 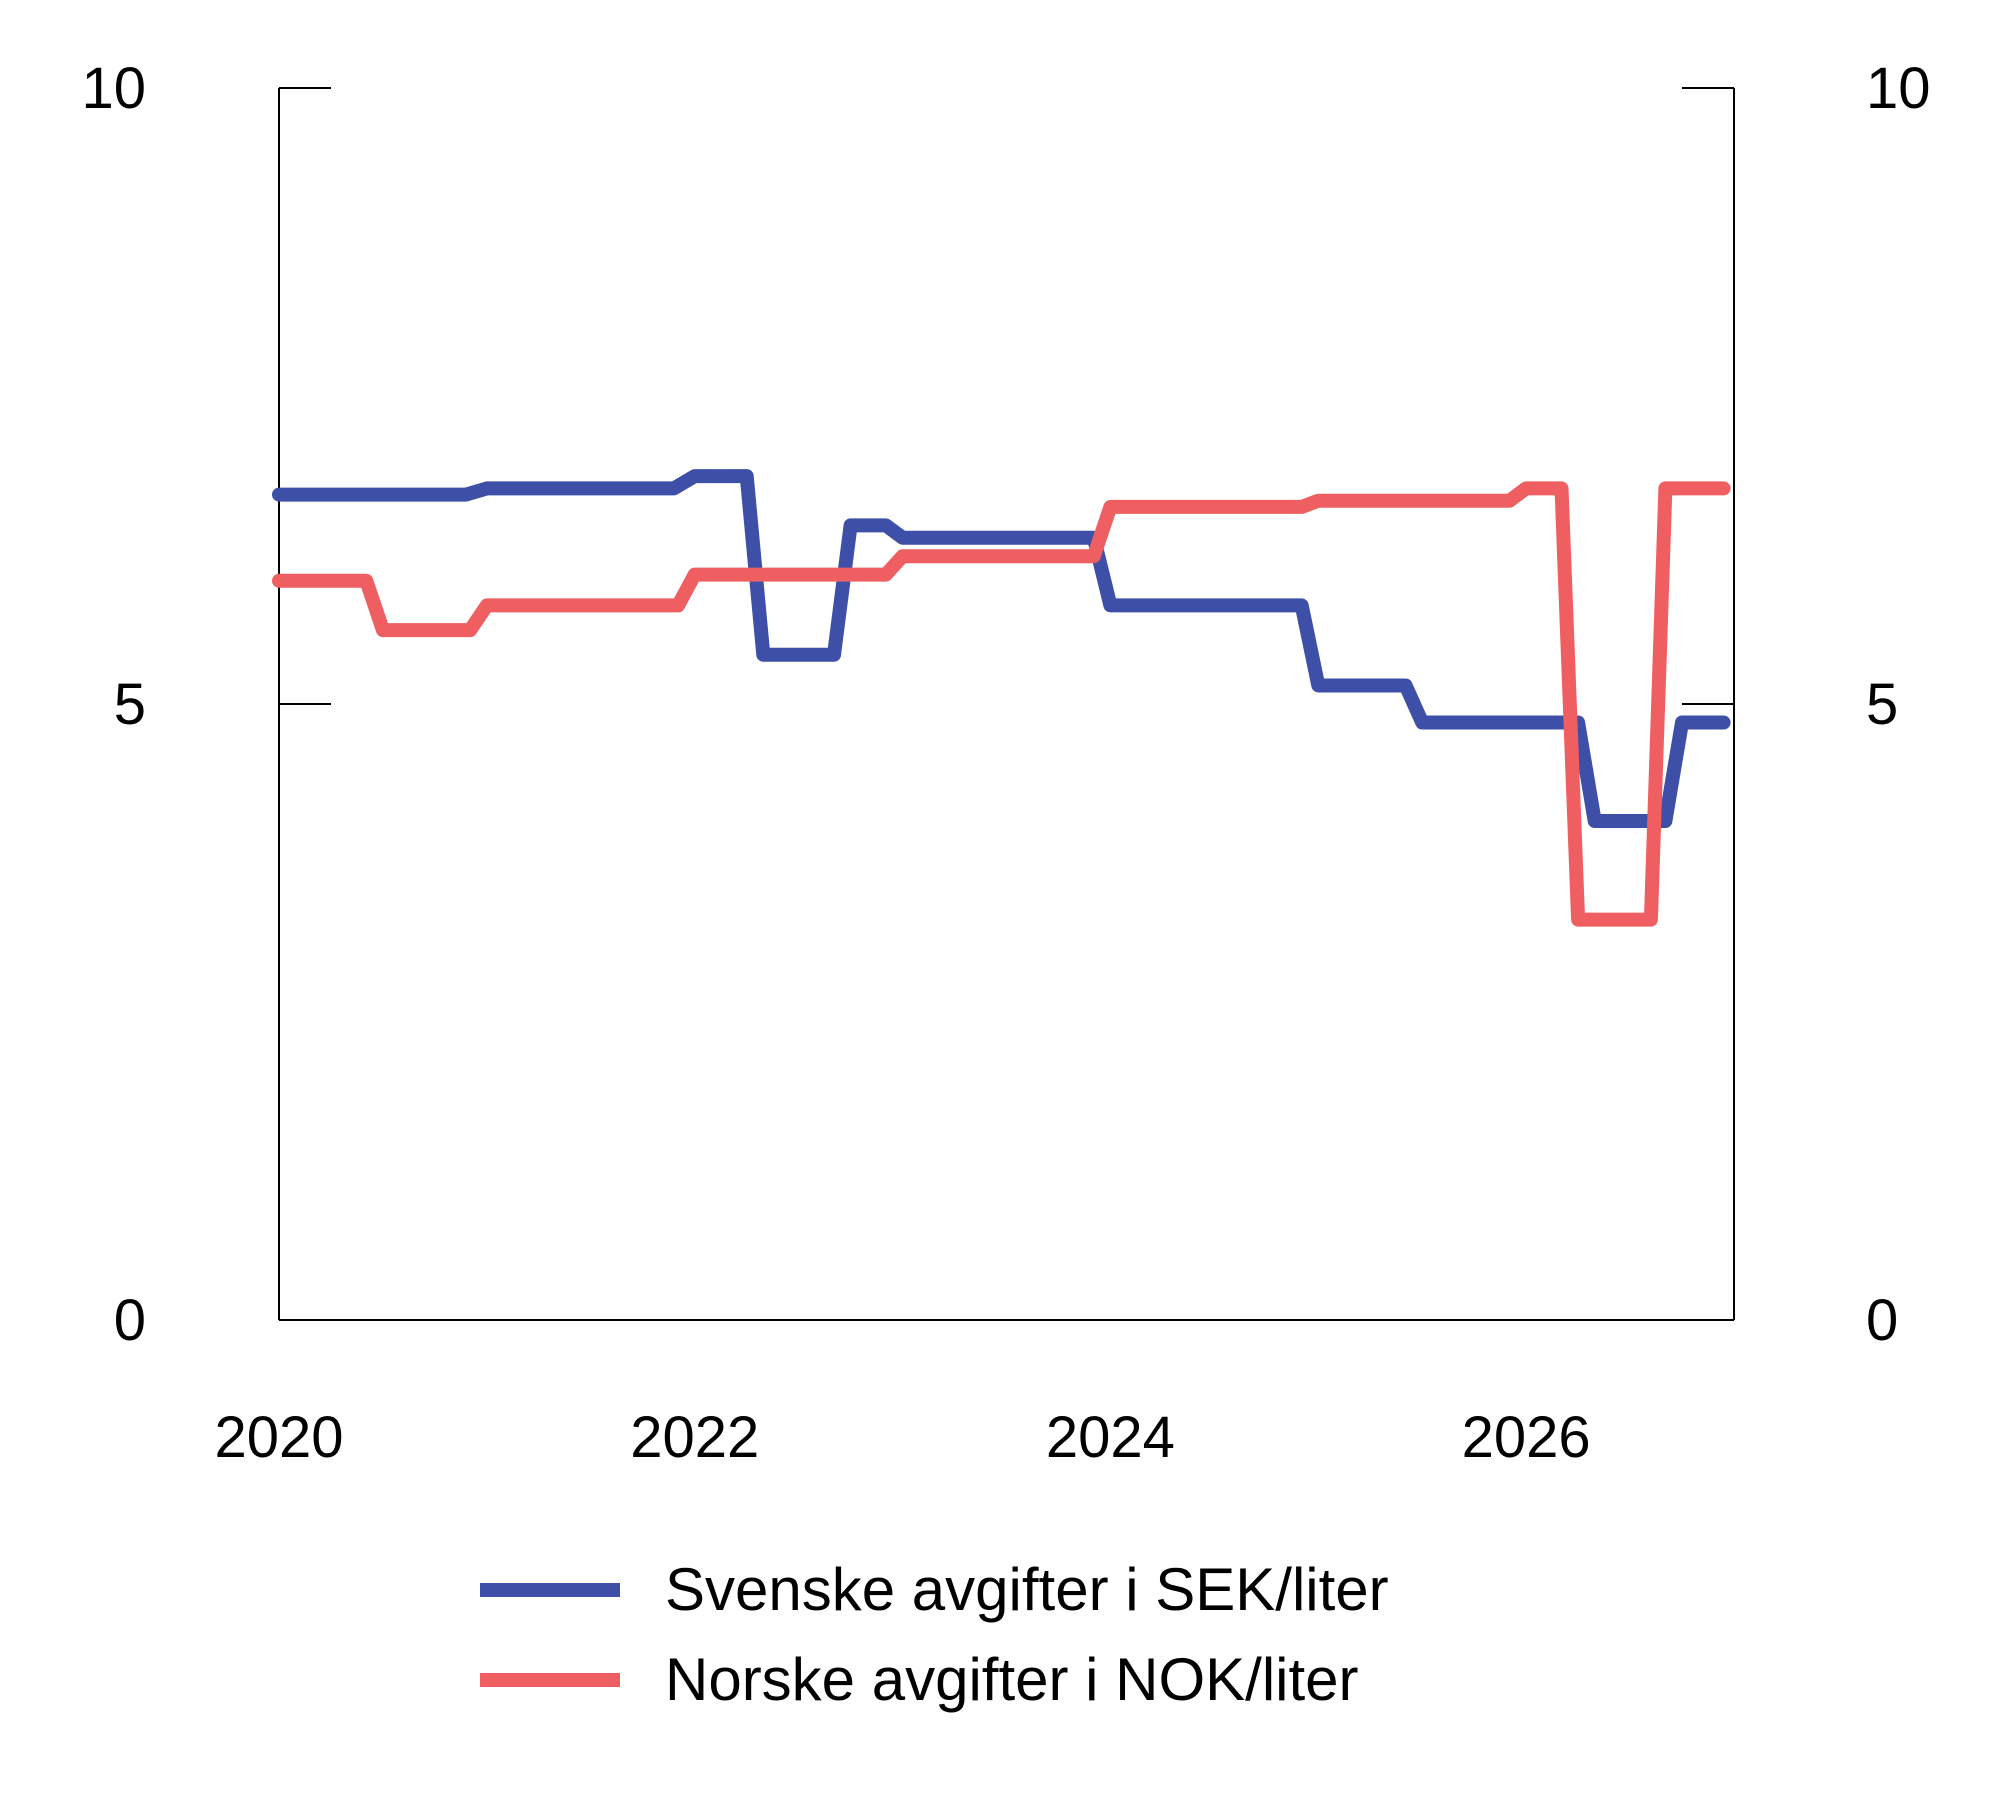 What do you see at coordinates (550, 1680) in the screenshot?
I see `legend-swatch-norske` at bounding box center [550, 1680].